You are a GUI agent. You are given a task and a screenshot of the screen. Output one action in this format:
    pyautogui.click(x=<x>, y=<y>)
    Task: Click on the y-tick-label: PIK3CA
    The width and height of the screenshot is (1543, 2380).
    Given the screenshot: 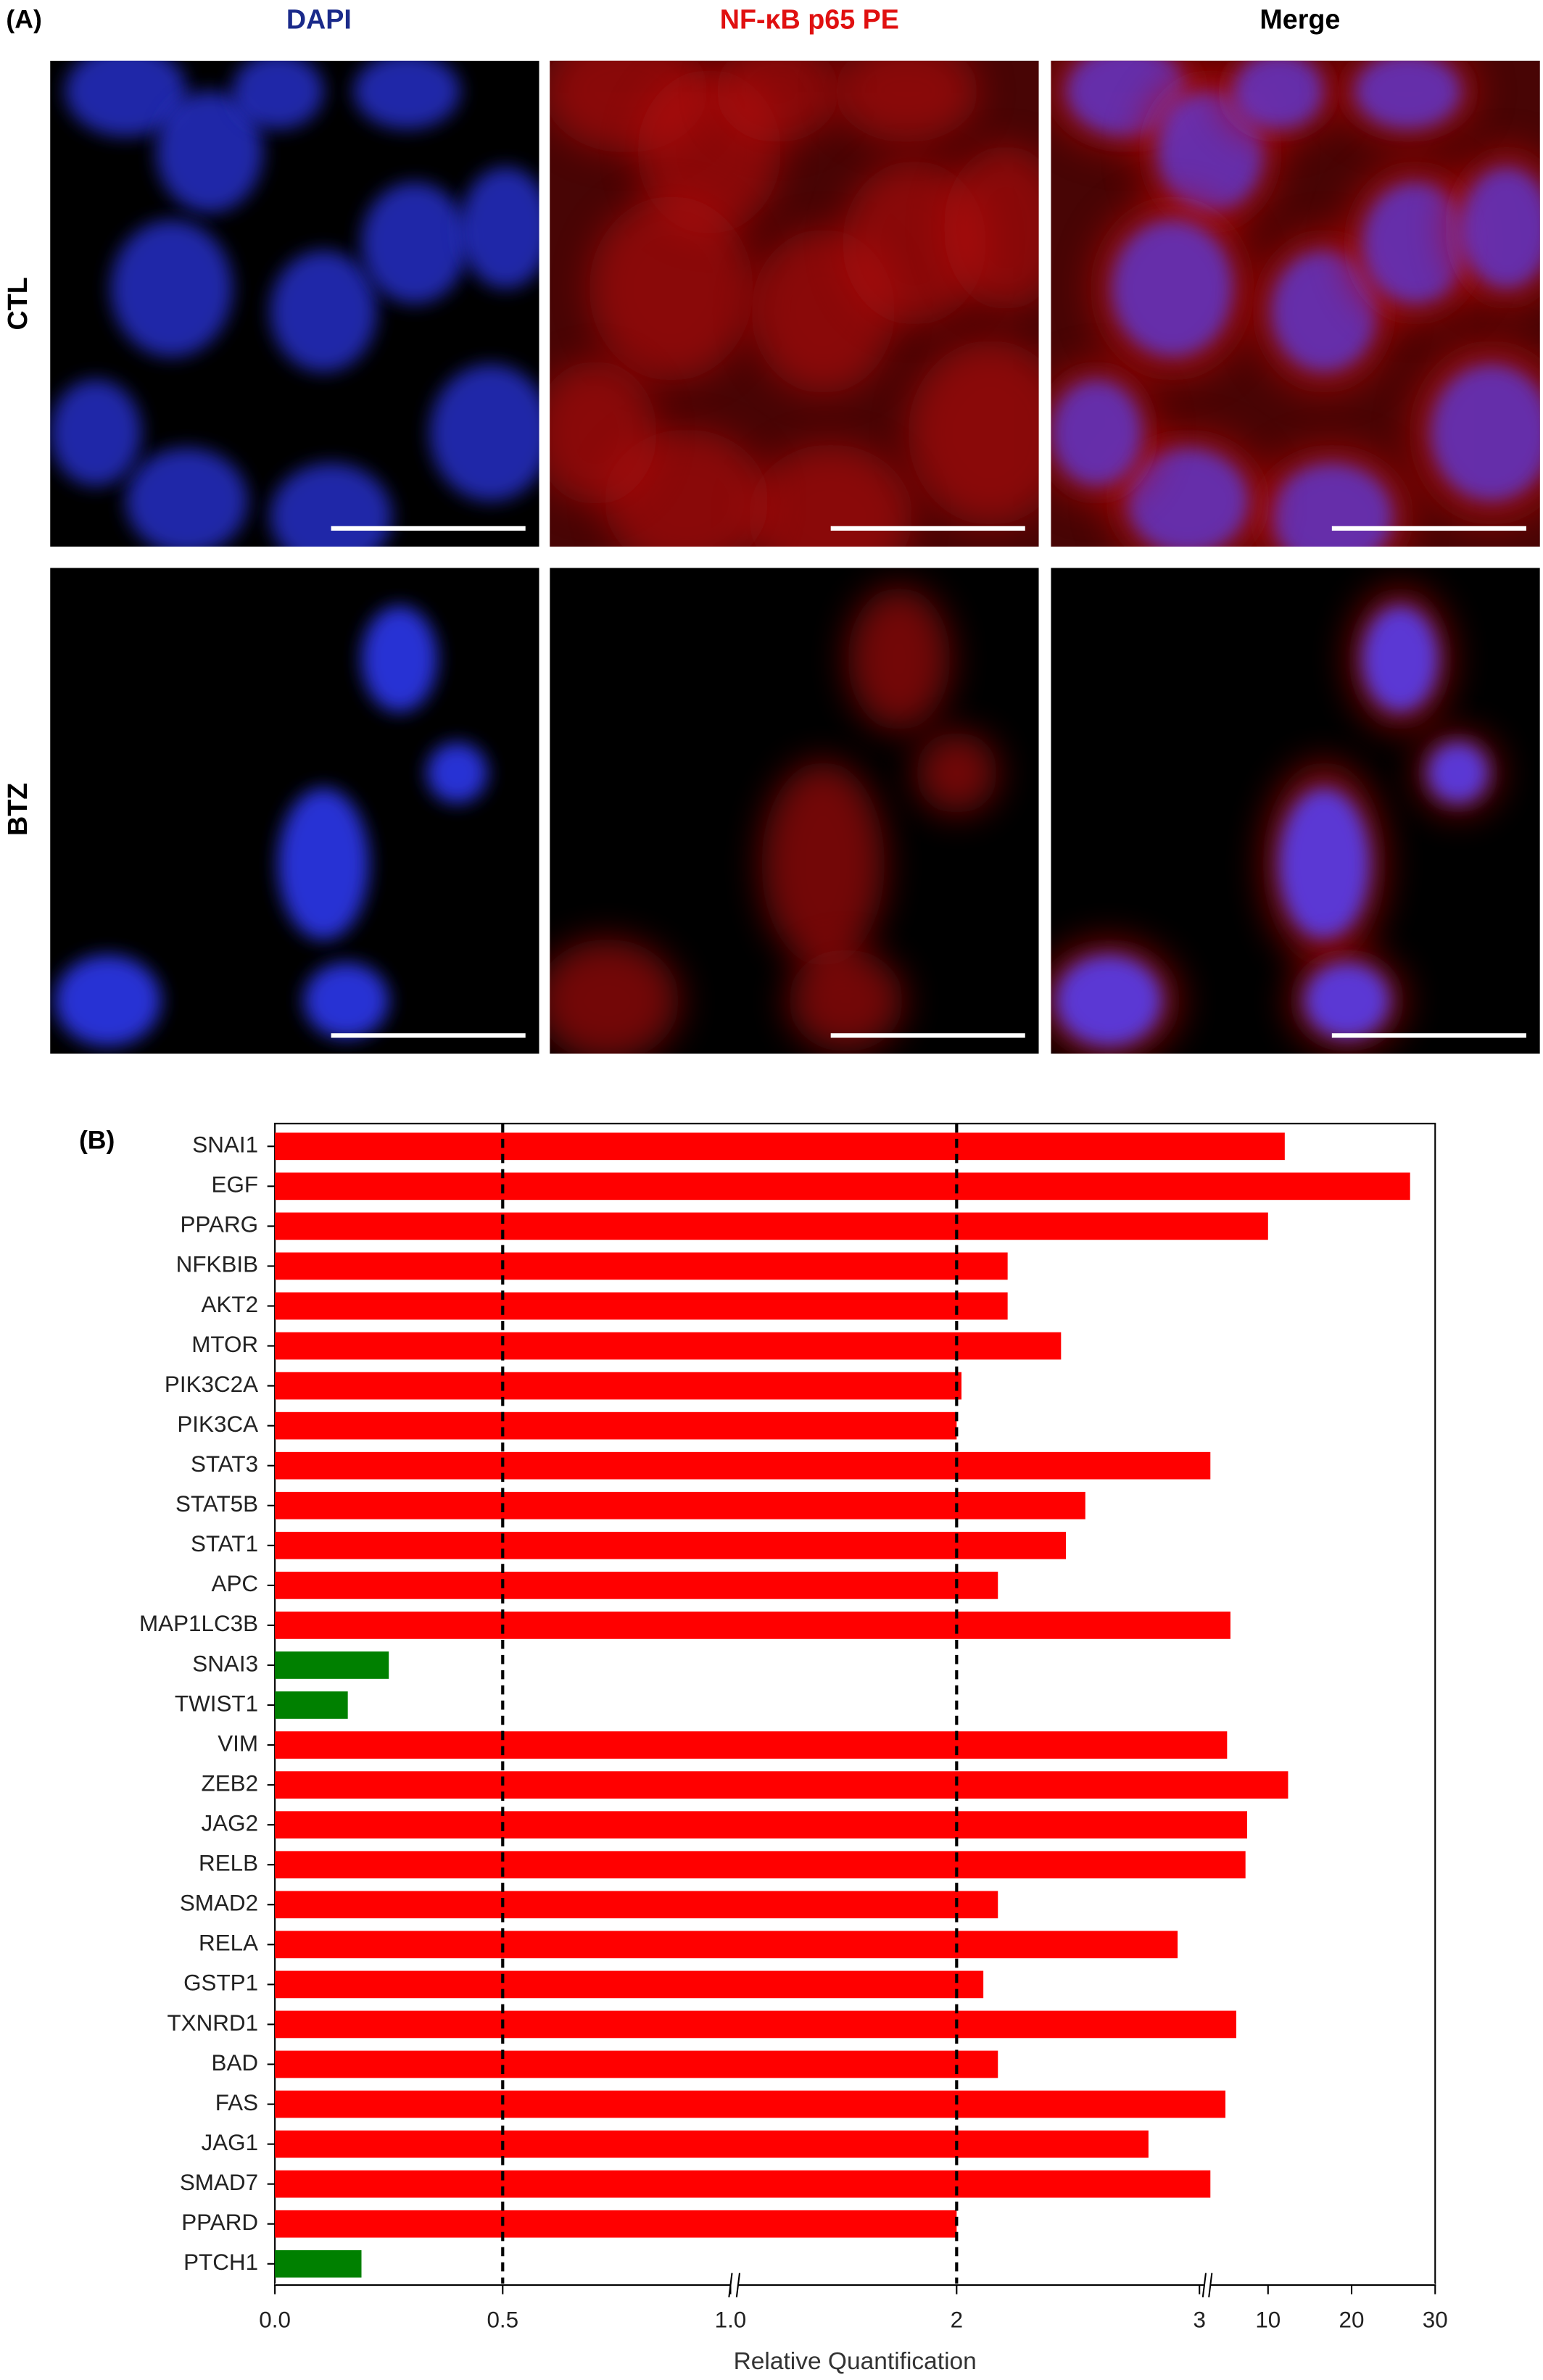 What is the action you would take?
    pyautogui.click(x=217, y=1424)
    